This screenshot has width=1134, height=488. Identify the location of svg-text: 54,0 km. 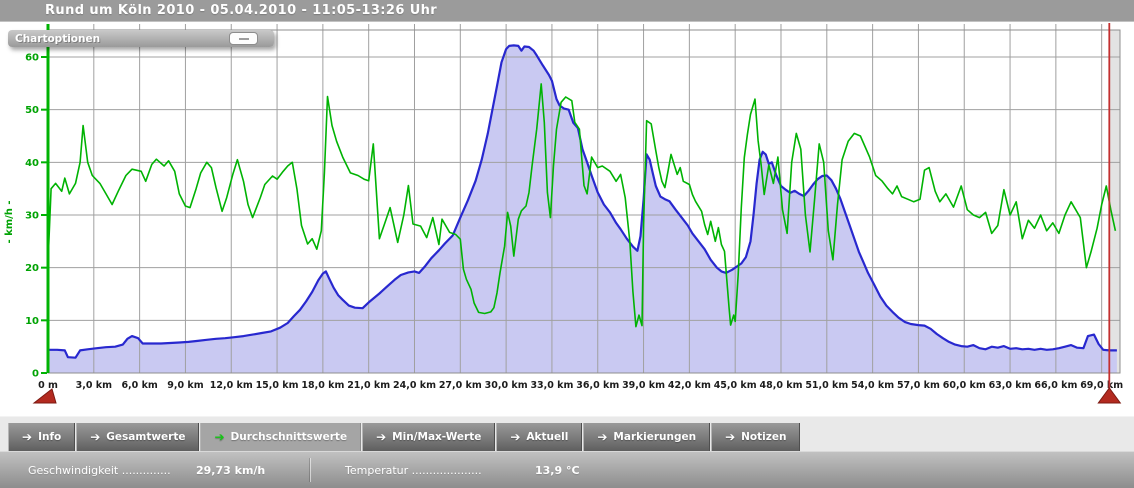
(872, 385).